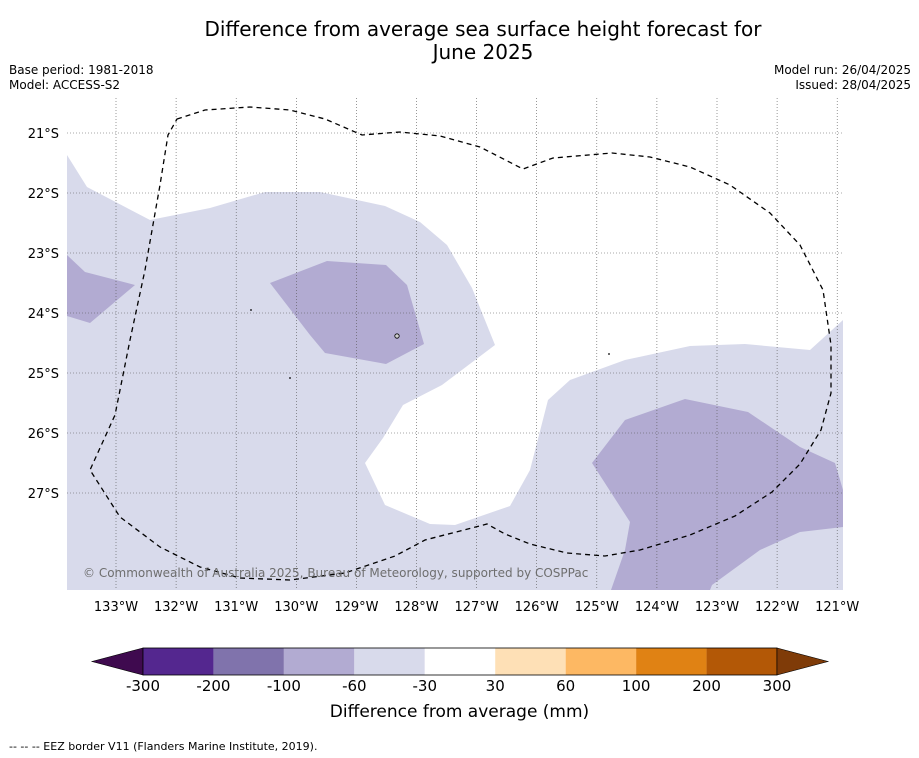 Image resolution: width=919 pixels, height=758 pixels. What do you see at coordinates (283, 686) in the screenshot?
I see `colorbar-tick-label: -100` at bounding box center [283, 686].